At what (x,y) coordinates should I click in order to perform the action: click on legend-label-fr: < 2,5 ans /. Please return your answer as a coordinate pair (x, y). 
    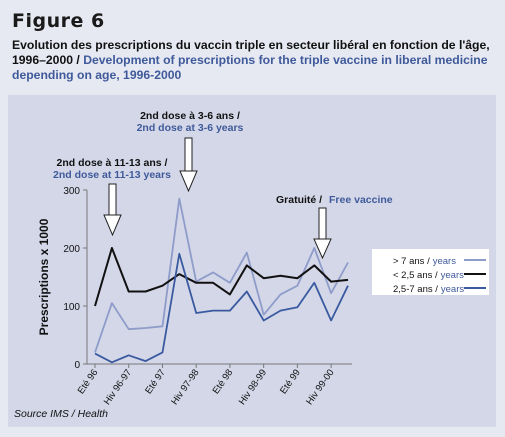
    Looking at the image, I should click on (415, 275).